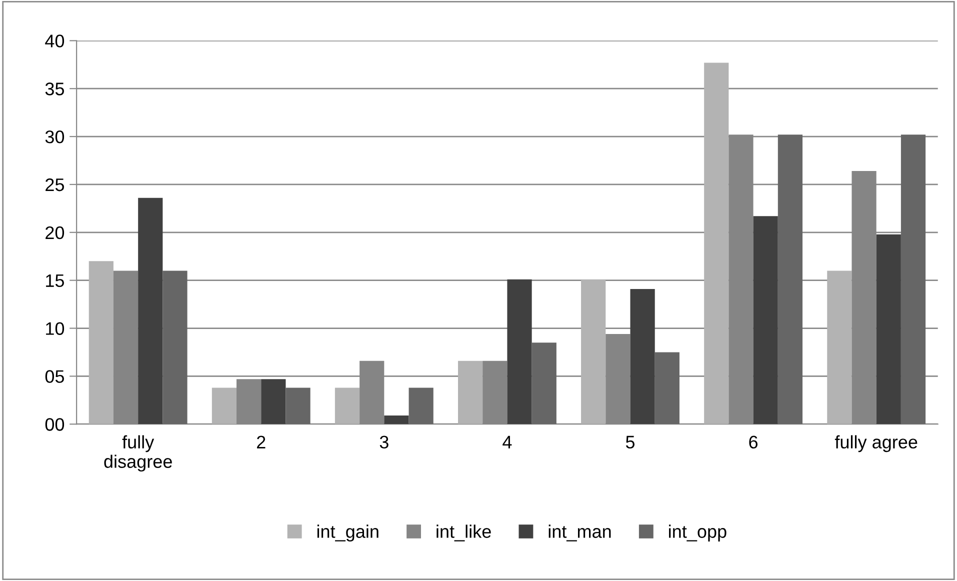  Describe the element at coordinates (876, 443) in the screenshot. I see `x-tick-label: fully agree` at that location.